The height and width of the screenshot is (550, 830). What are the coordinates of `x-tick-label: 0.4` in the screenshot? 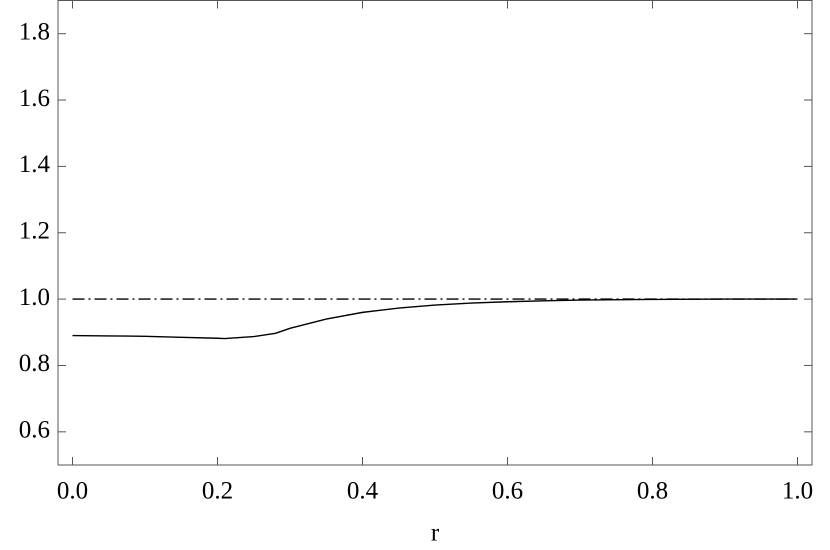 It's located at (363, 491).